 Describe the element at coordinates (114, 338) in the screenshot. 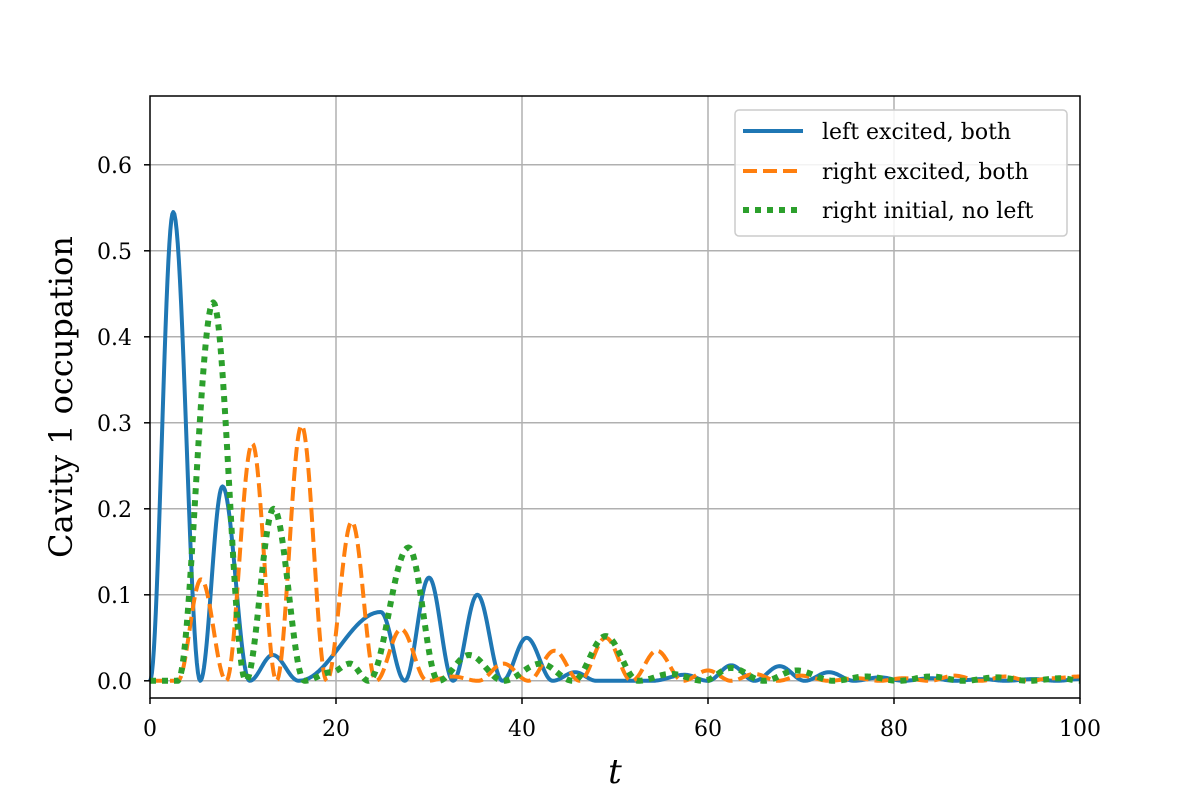

I see `y-tick-label: 0.4` at that location.